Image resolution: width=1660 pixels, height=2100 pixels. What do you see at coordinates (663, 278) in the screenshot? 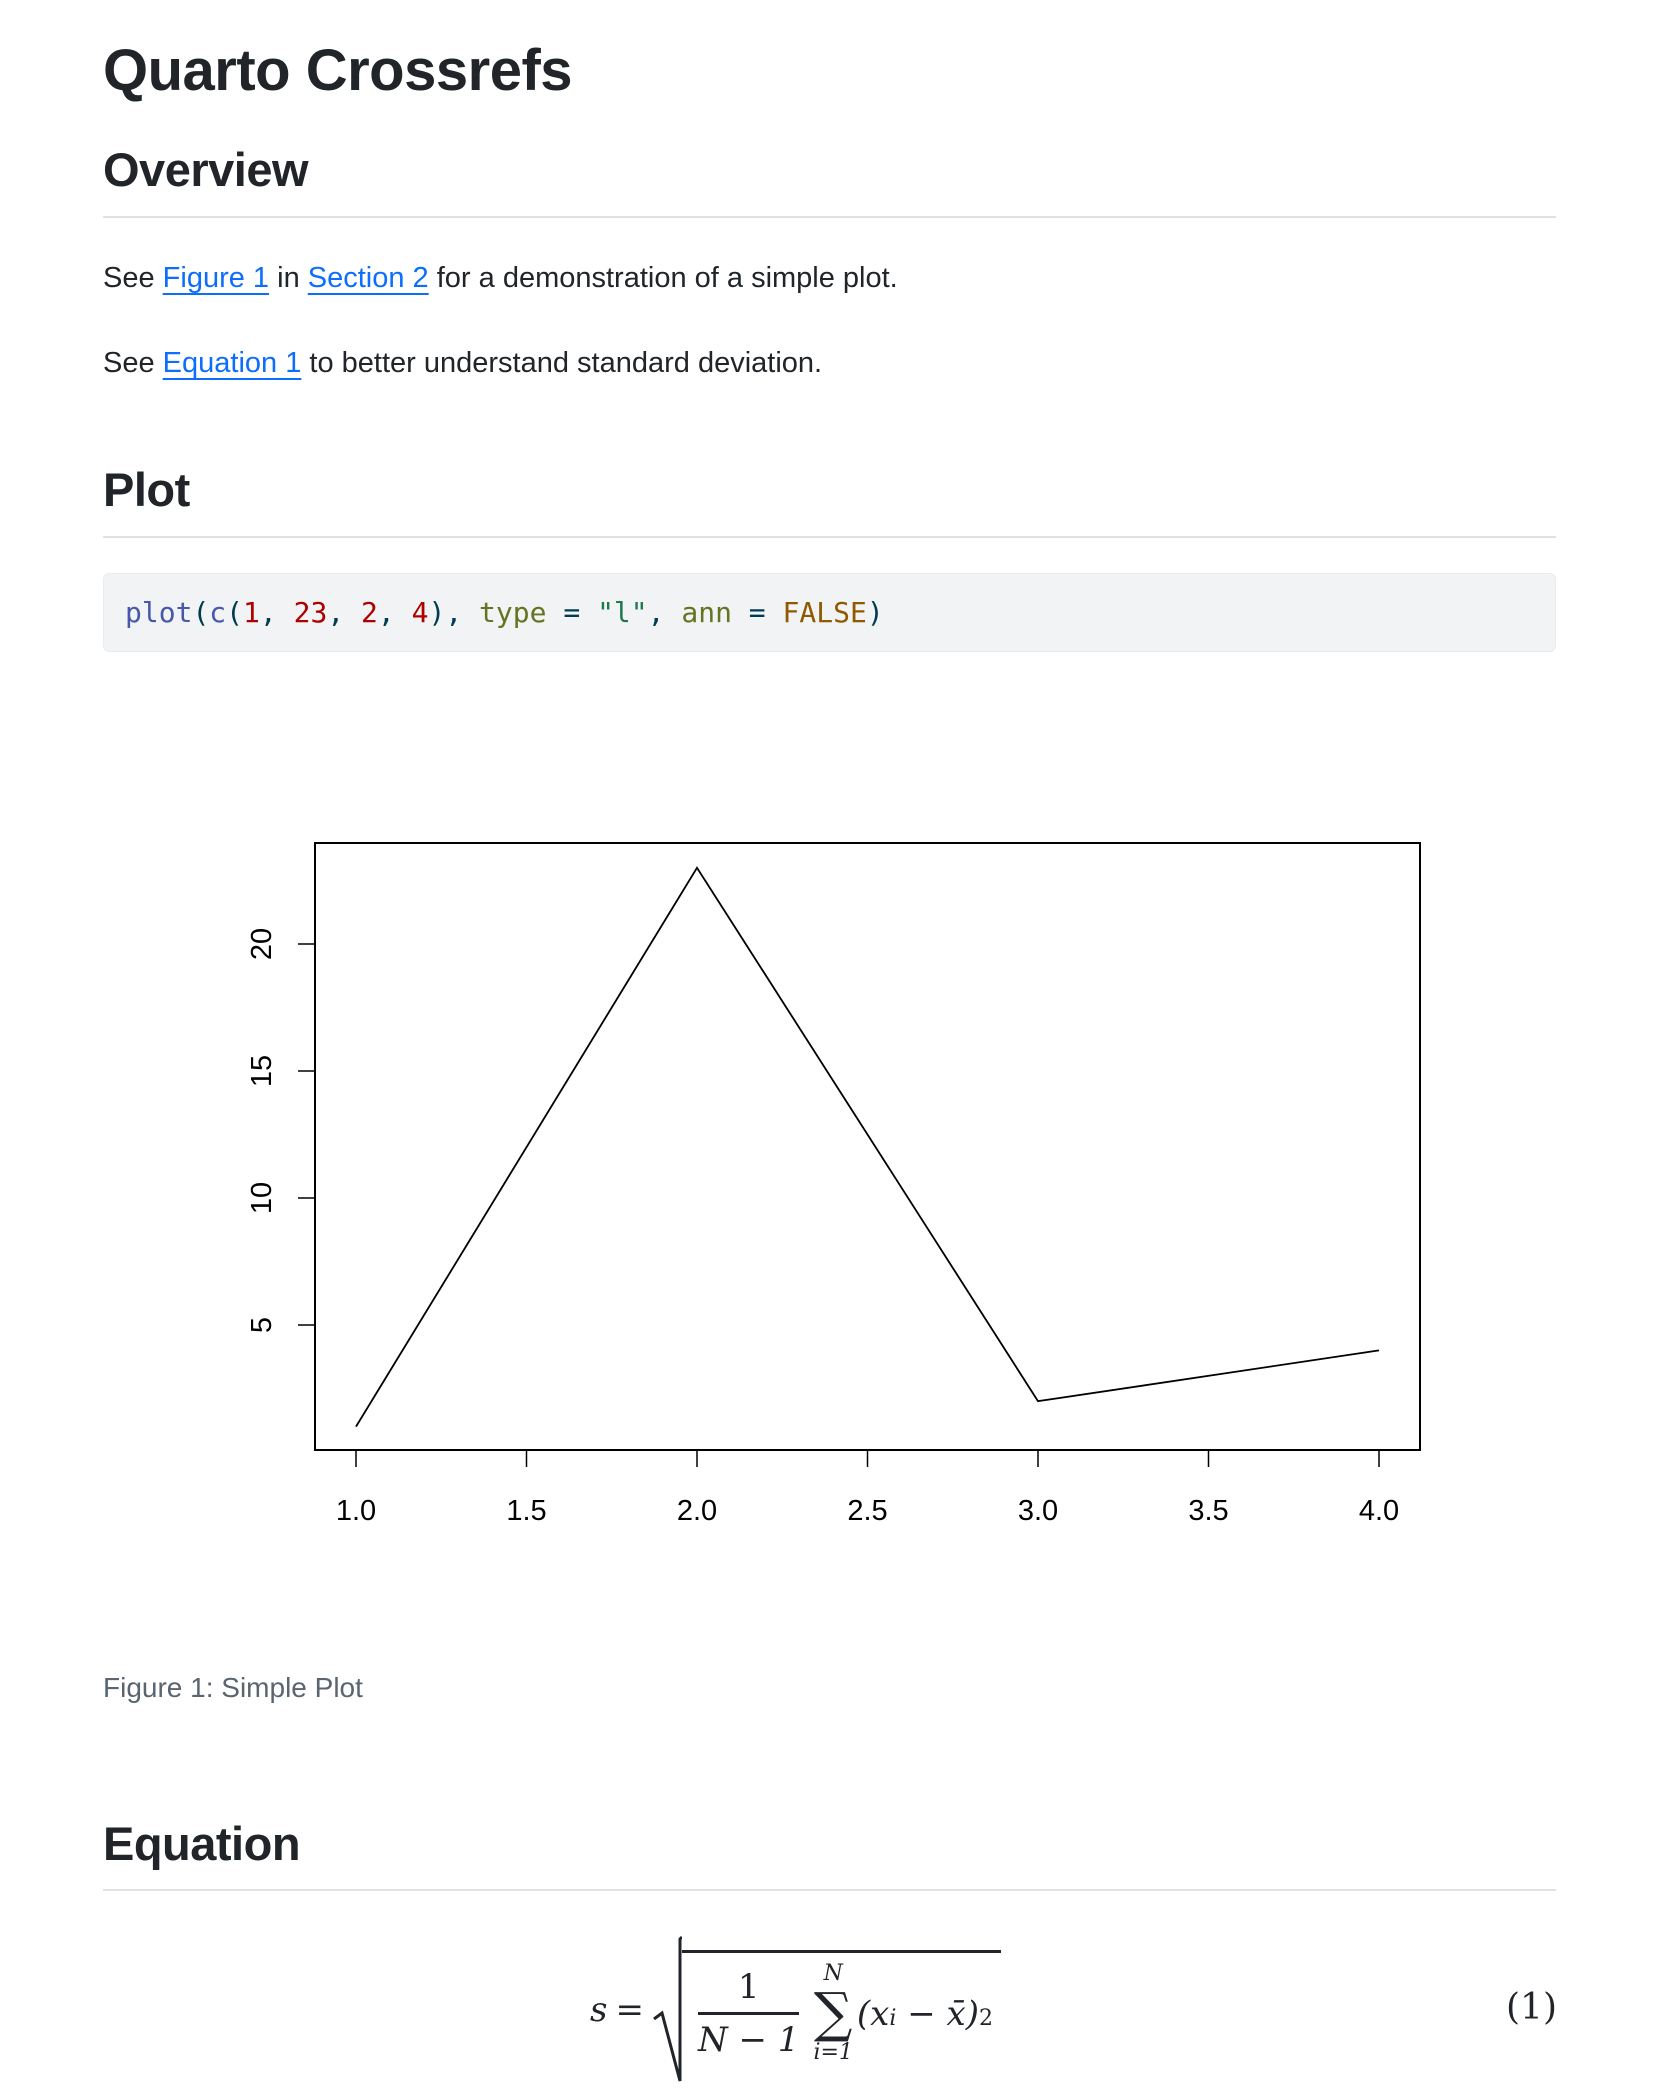
I see `text: for a demonstration of a simple plot.` at bounding box center [663, 278].